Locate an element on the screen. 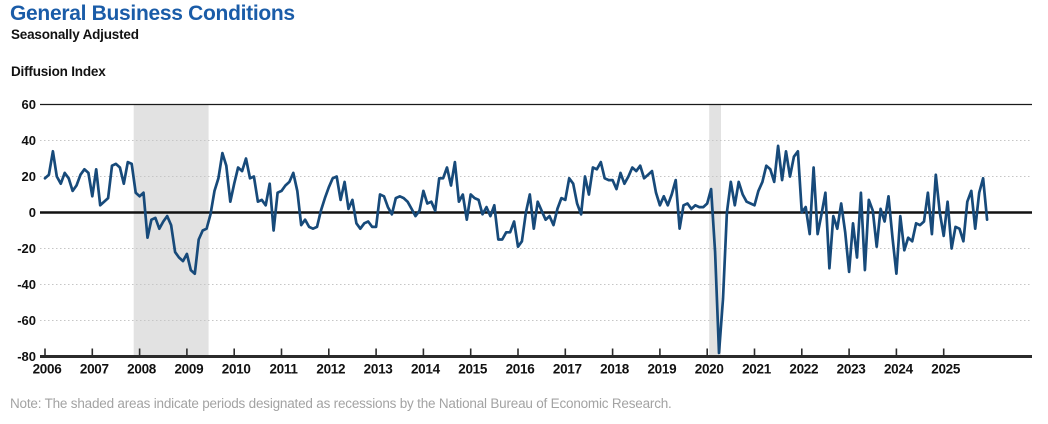 The image size is (1048, 424). y-axis-tick-label: 40 is located at coordinates (29, 140).